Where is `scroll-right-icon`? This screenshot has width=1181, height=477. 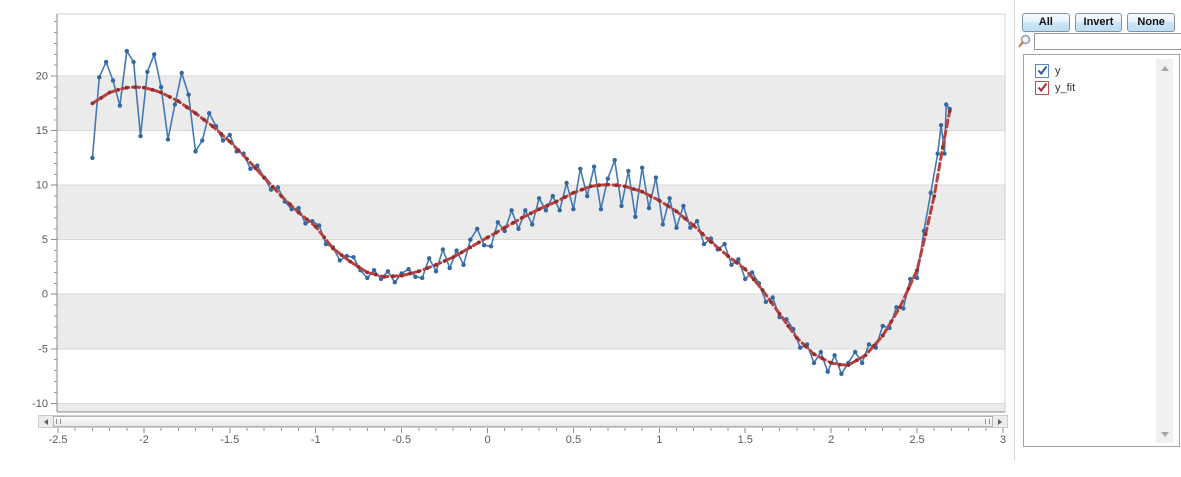 scroll-right-icon is located at coordinates (1000, 421).